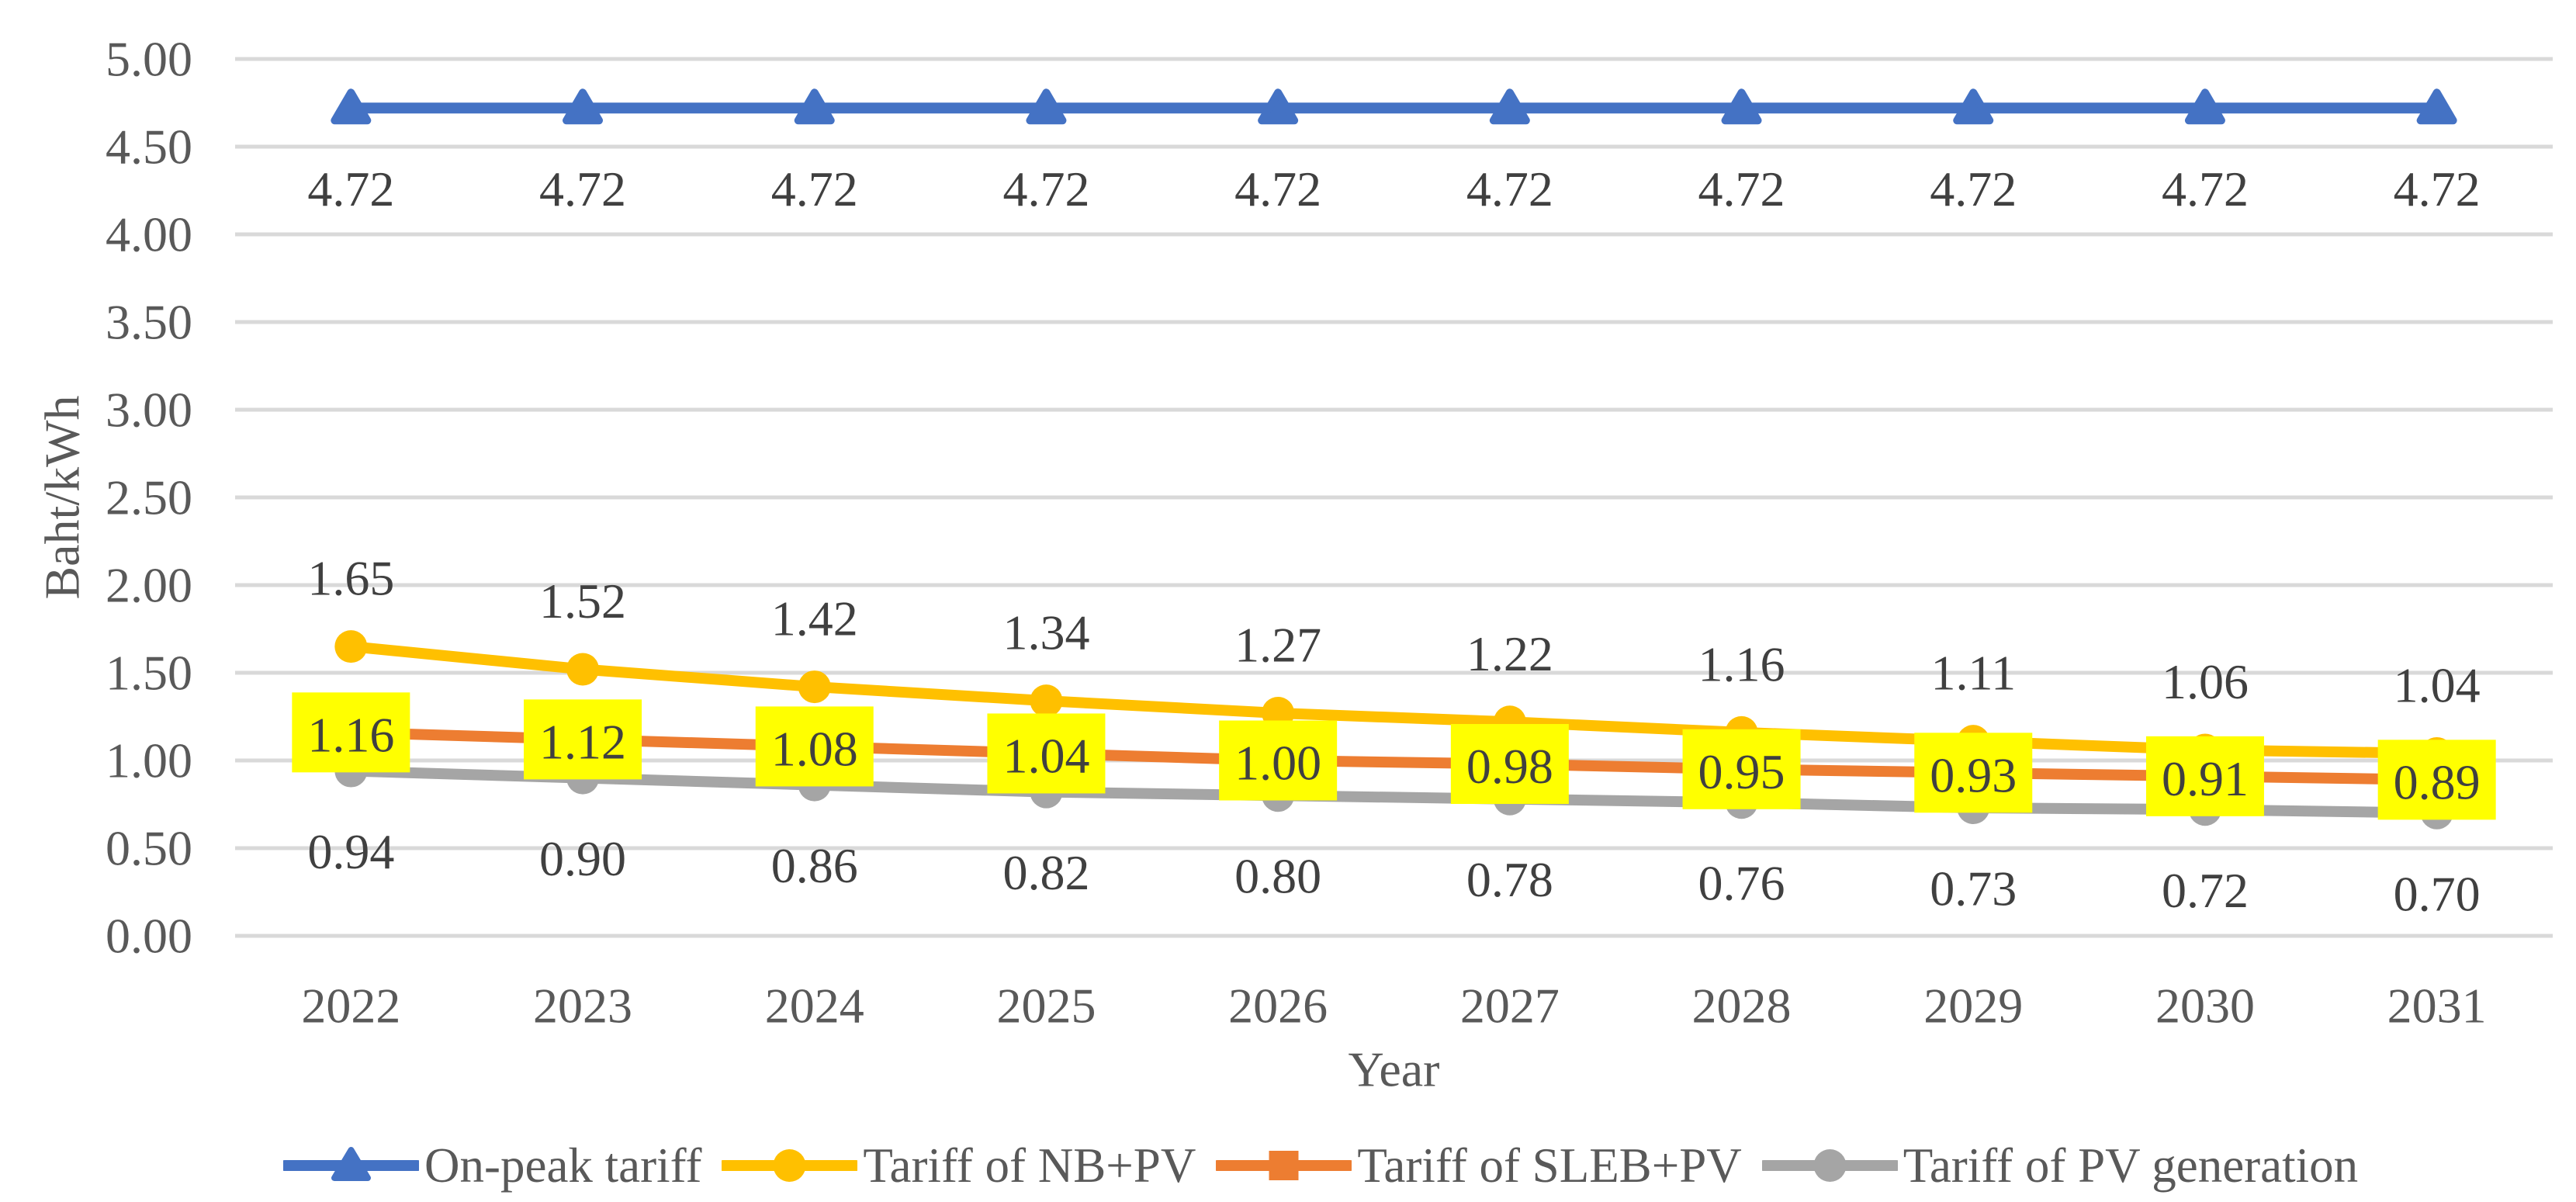 The image size is (2576, 1202). Describe the element at coordinates (1045, 872) in the screenshot. I see `data-label: 0.82` at that location.